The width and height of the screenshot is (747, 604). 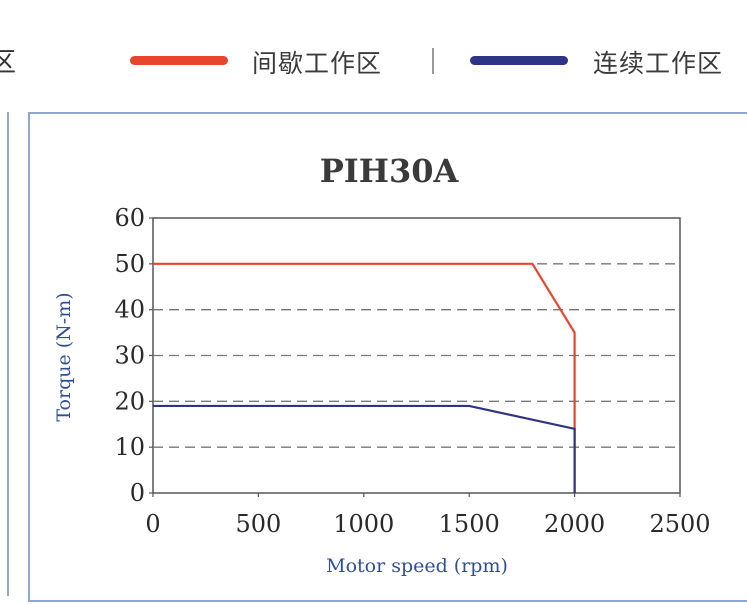 I want to click on y-tick-label: 30, so click(x=129, y=356).